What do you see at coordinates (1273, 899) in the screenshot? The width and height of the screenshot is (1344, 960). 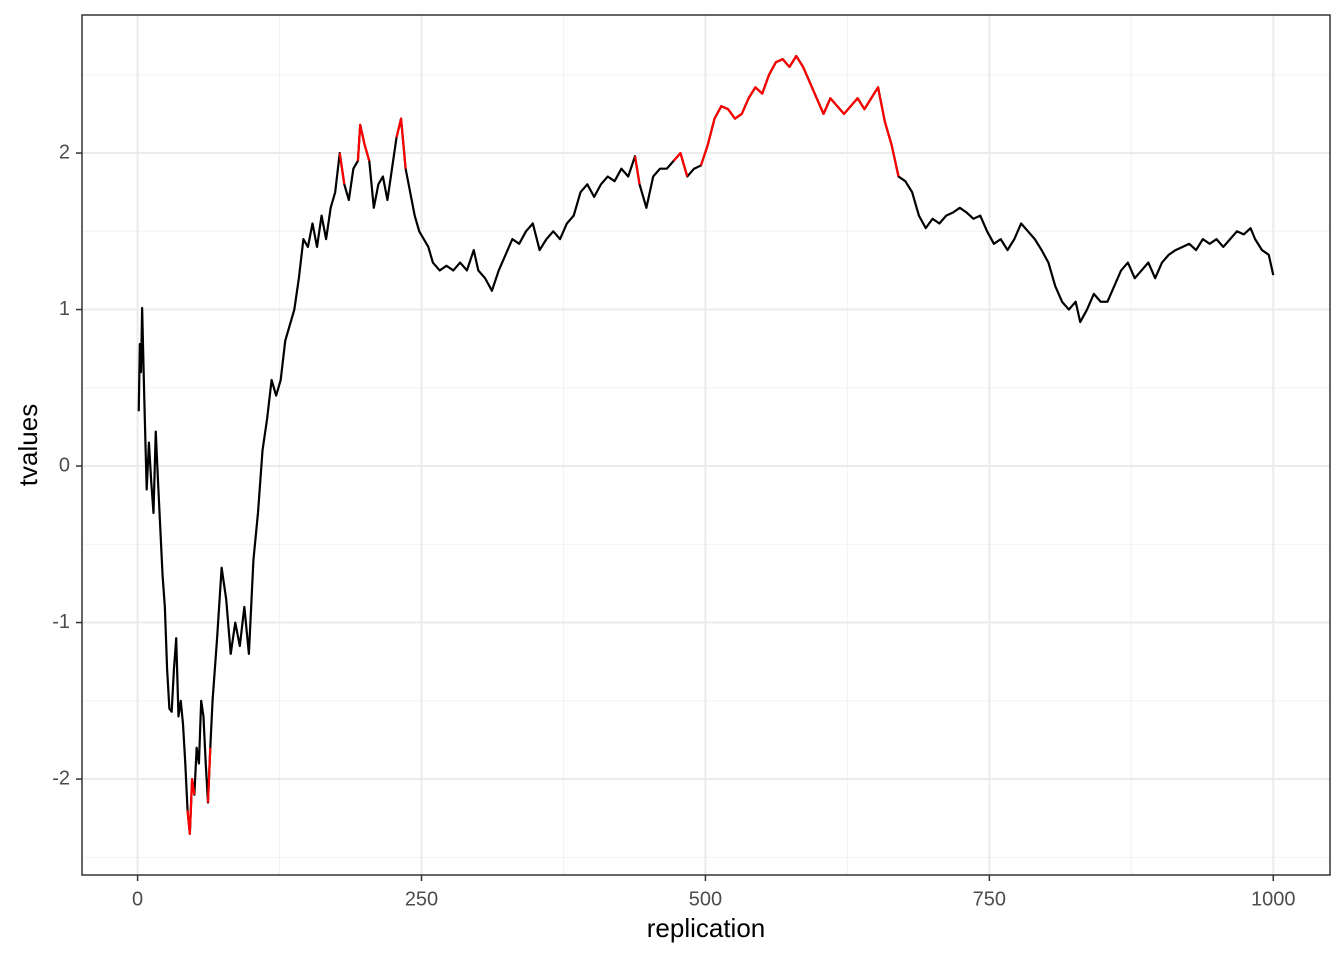 I see `x-tick-label: 1000` at bounding box center [1273, 899].